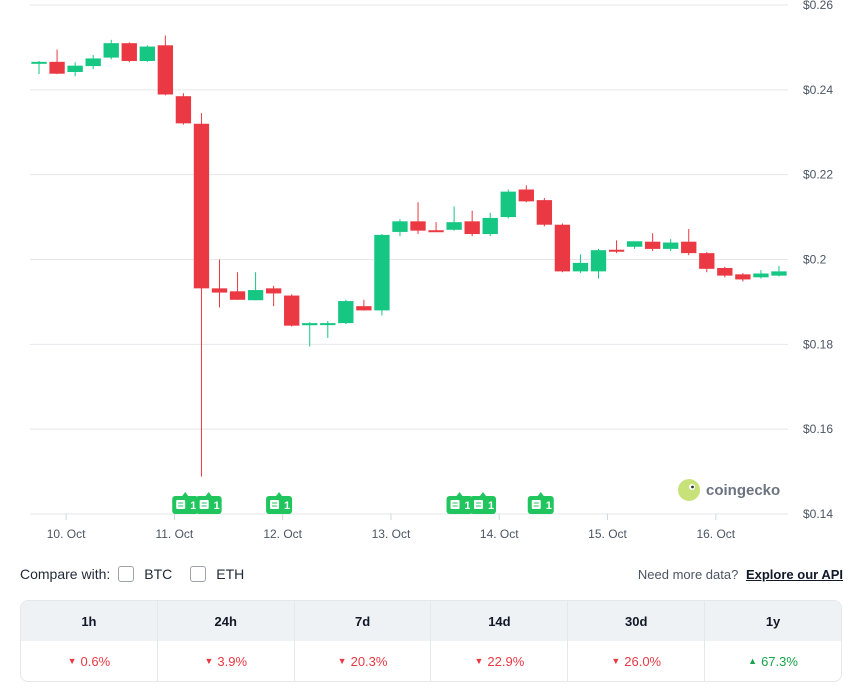 Image resolution: width=858 pixels, height=695 pixels. Describe the element at coordinates (232, 661) in the screenshot. I see `perf-value-text: 3.9%` at that location.